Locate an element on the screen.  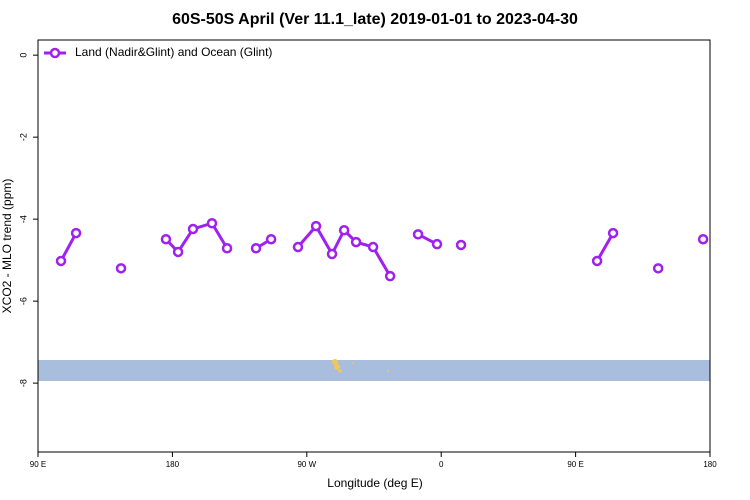
x-tick-label: 0 is located at coordinates (441, 464).